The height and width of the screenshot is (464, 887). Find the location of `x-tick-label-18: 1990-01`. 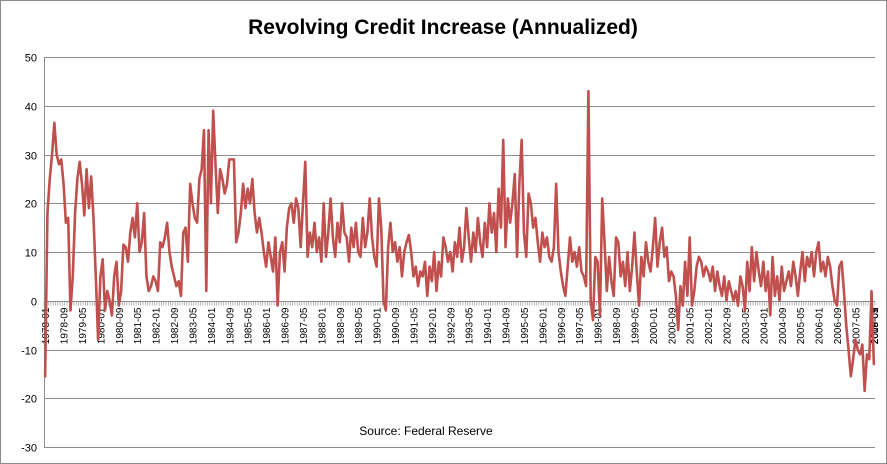

x-tick-label-18: 1990-01 is located at coordinates (378, 325).